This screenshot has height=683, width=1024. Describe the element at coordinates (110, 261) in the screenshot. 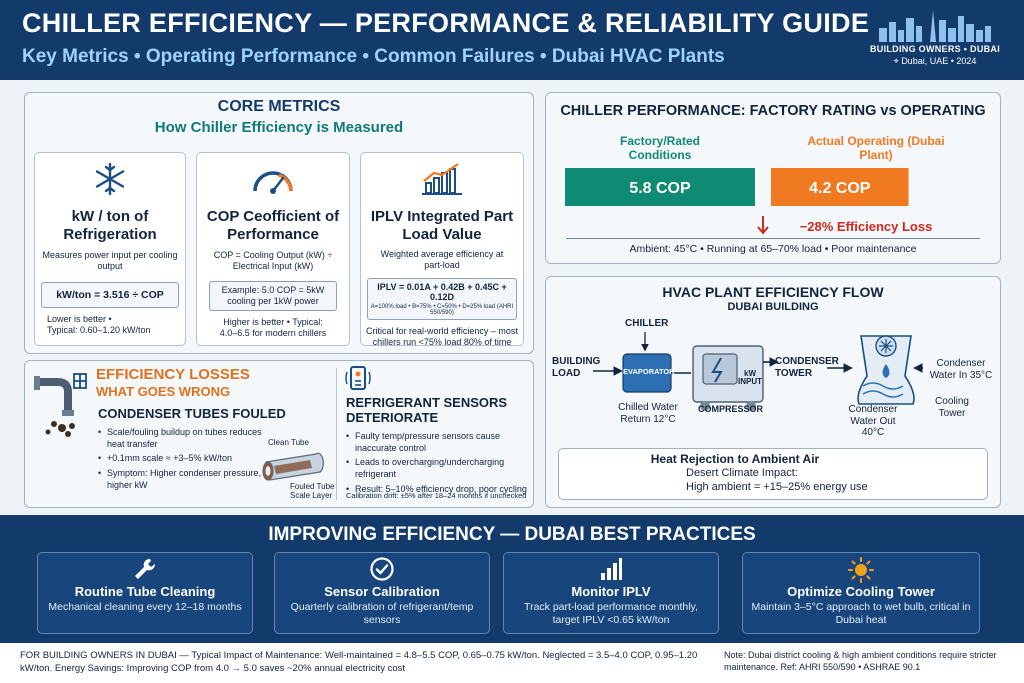

I see `metric-card-desc: Measures power input per cooling output` at that location.